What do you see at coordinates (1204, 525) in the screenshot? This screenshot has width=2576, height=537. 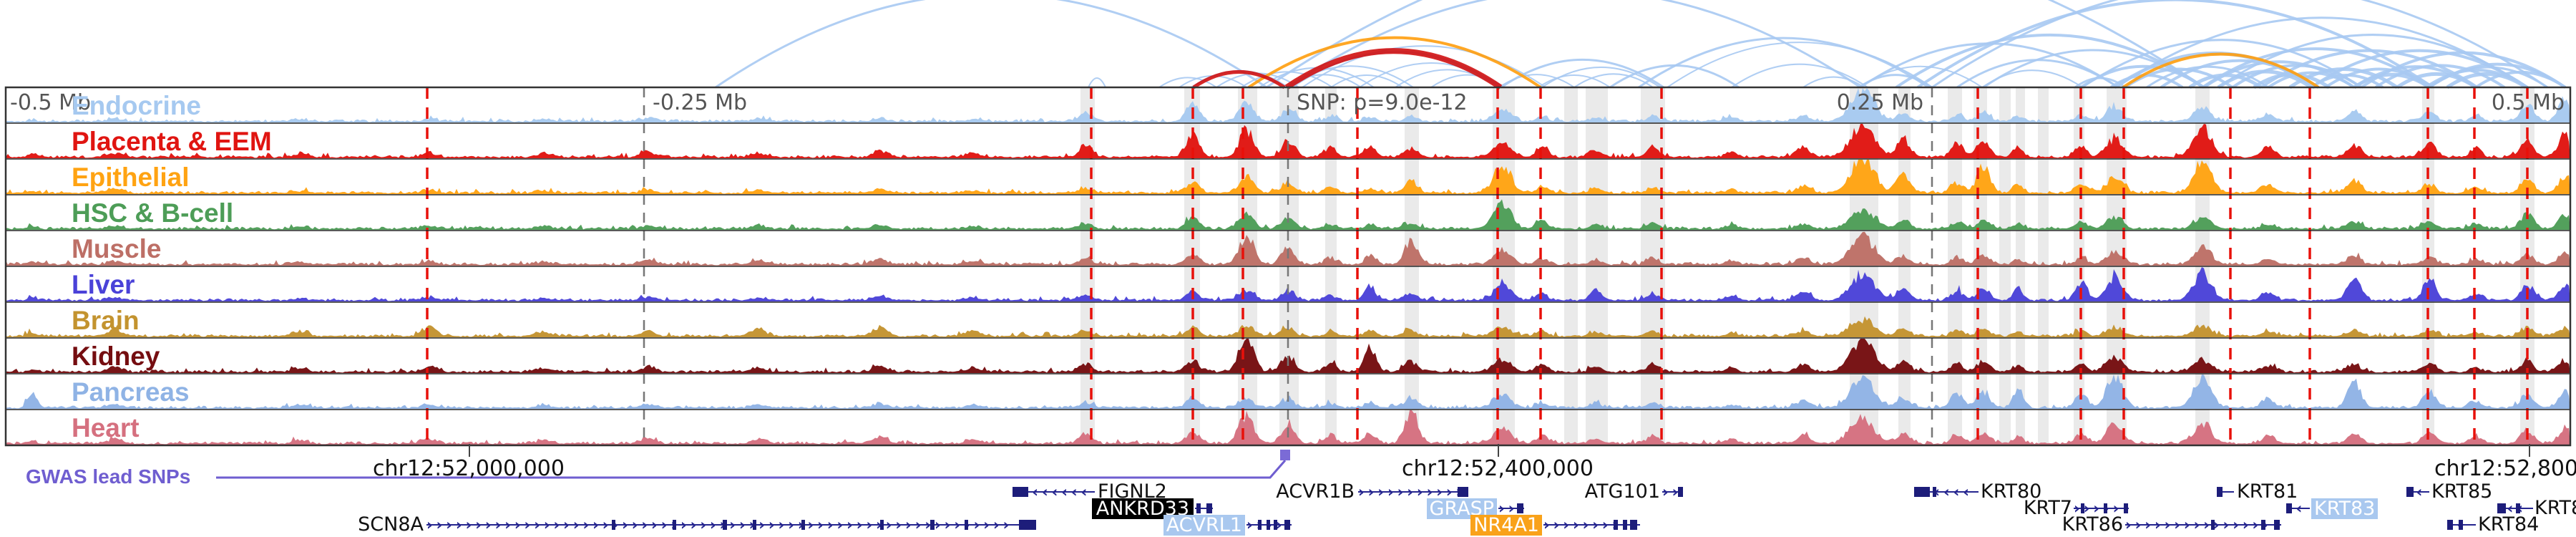 I see `gene-label-acvrl1: ACVRL1` at bounding box center [1204, 525].